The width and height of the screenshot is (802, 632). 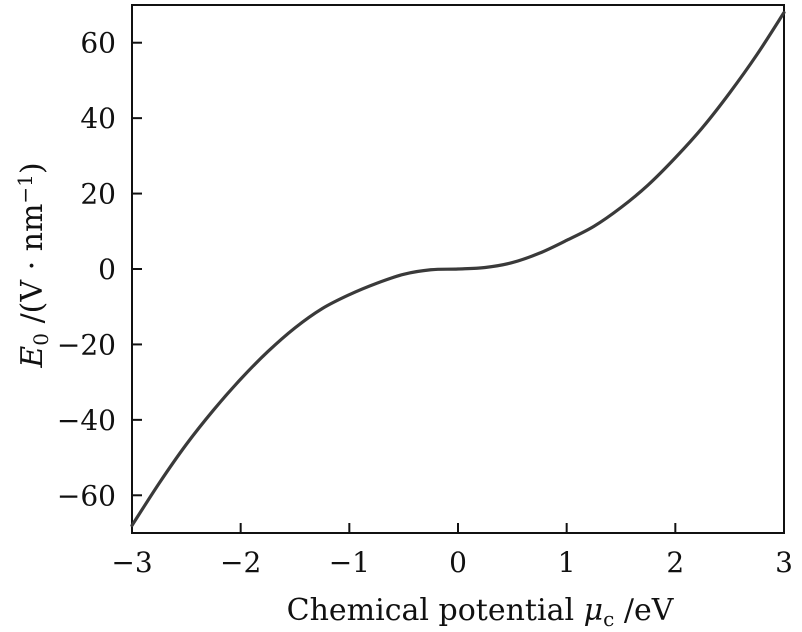 What do you see at coordinates (86, 495) in the screenshot?
I see `y-tick-label: −60` at bounding box center [86, 495].